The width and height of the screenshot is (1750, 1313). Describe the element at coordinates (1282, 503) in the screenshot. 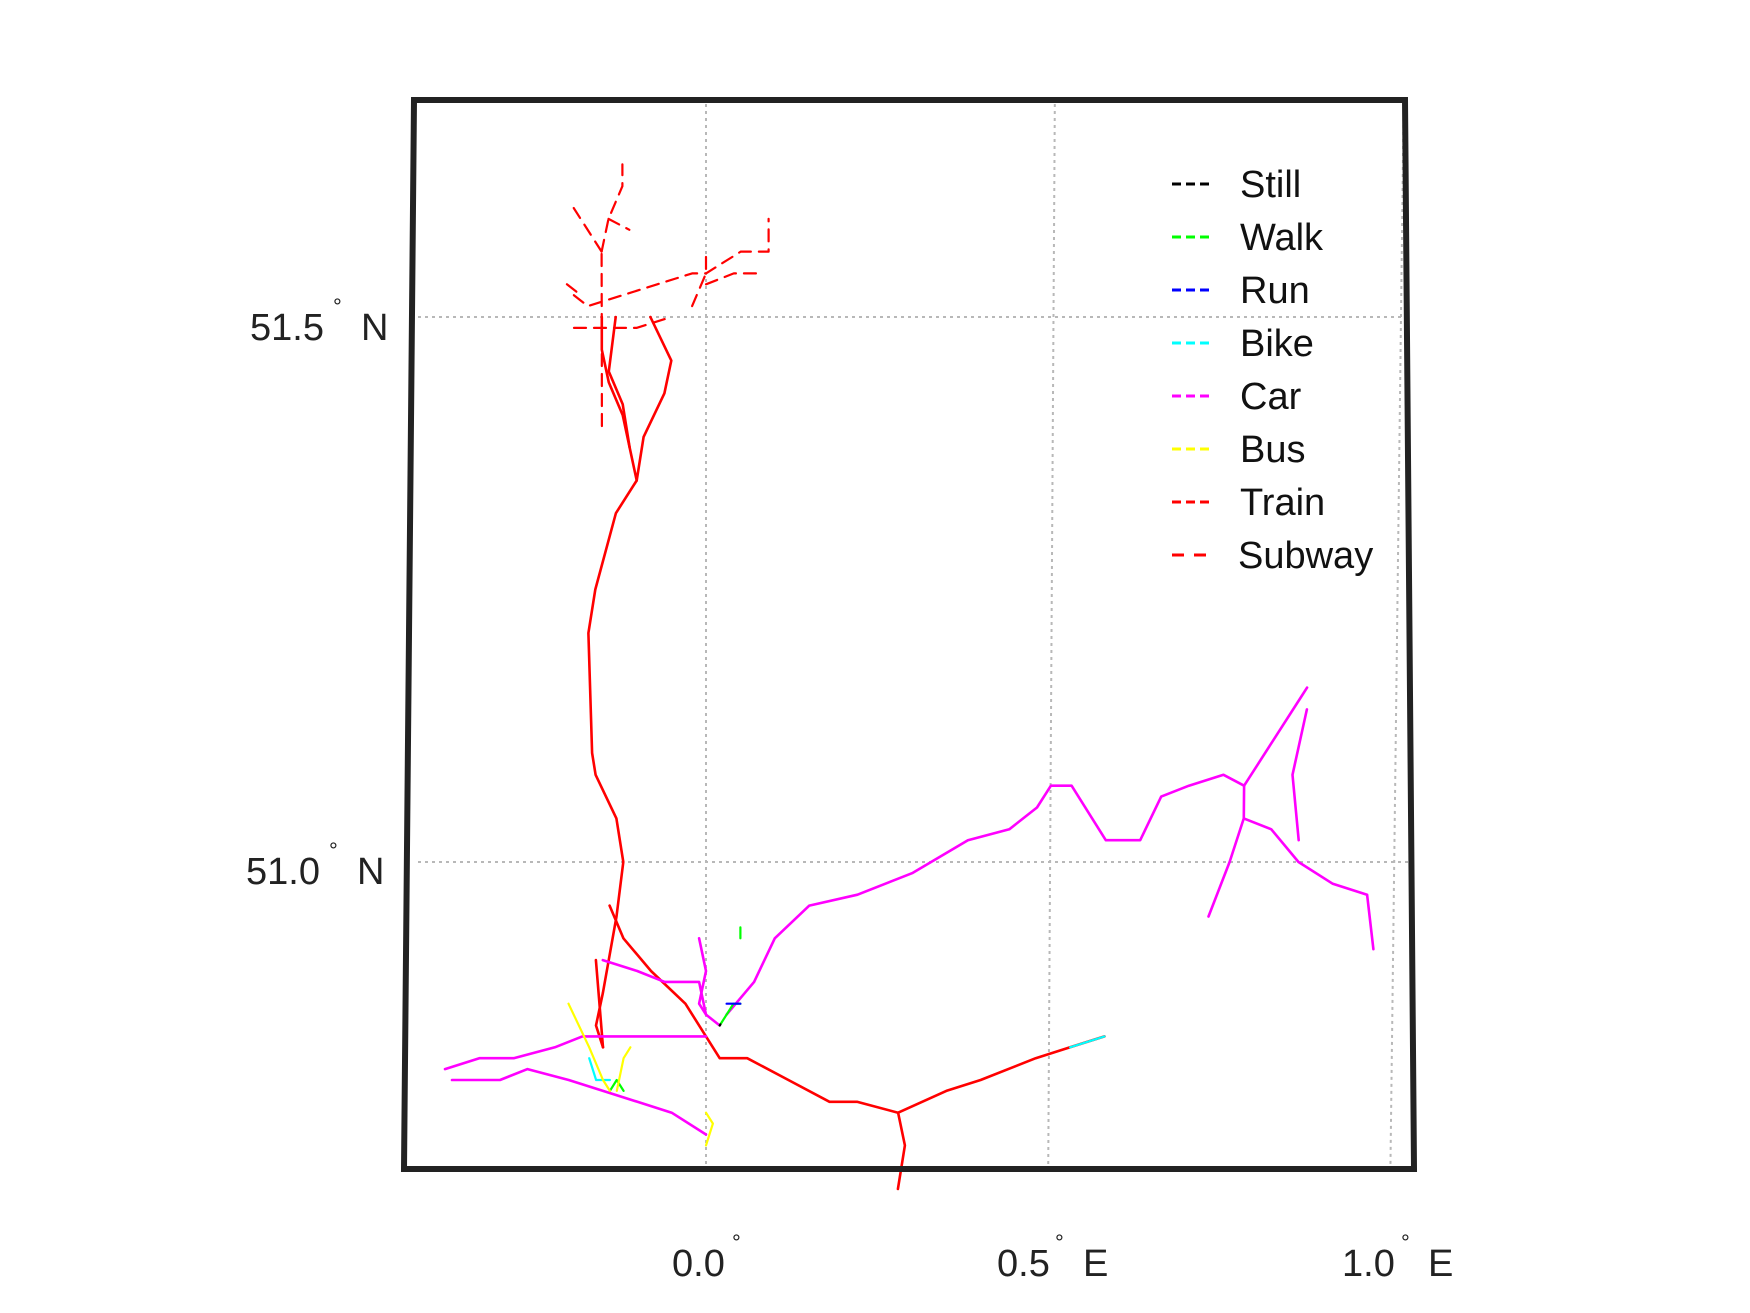

I see `legend-label: Train` at that location.